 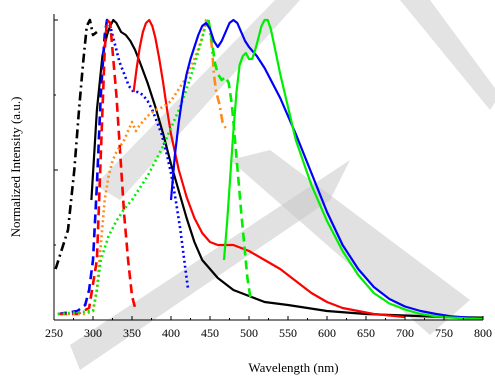 What do you see at coordinates (54, 333) in the screenshot?
I see `x-tick-label-250: 250` at bounding box center [54, 333].